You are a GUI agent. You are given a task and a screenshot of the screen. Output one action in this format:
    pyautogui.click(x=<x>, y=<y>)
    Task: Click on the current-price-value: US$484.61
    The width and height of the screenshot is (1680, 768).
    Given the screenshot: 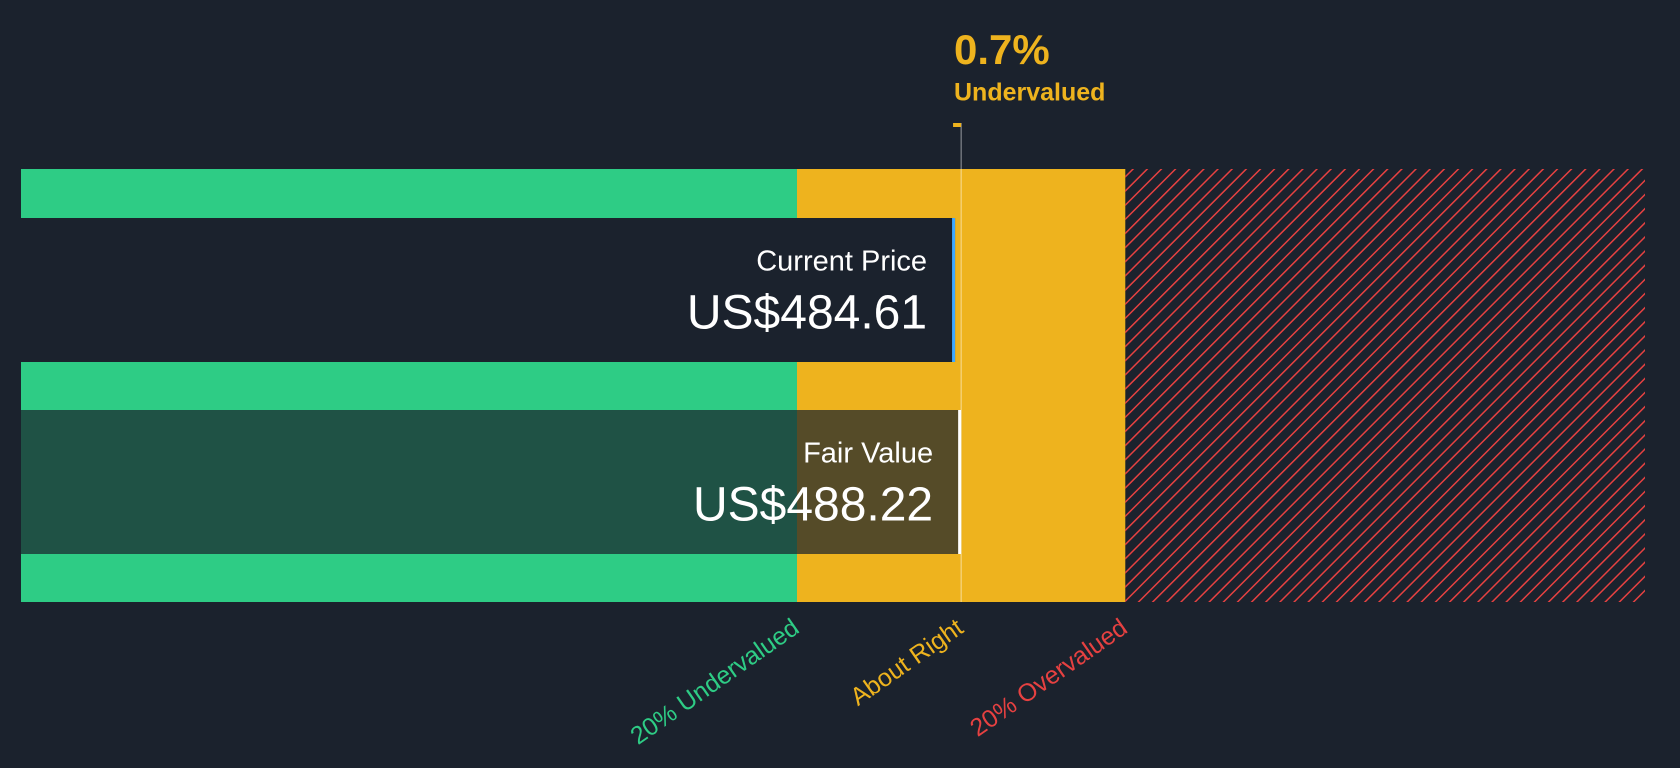 What is the action you would take?
    pyautogui.click(x=807, y=313)
    